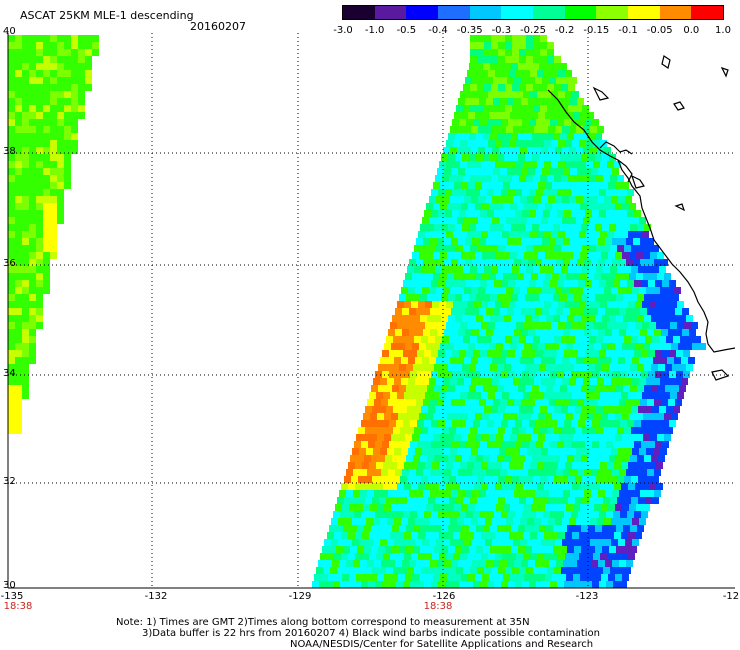 The width and height of the screenshot is (740, 650). What do you see at coordinates (9, 373) in the screenshot?
I see `lat-label: 34` at bounding box center [9, 373].